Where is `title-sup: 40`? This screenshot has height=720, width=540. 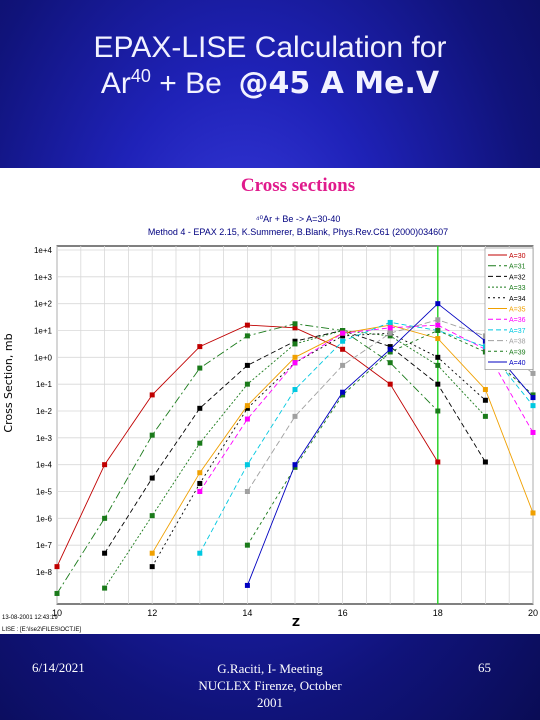 title-sup: 40 is located at coordinates (140, 76).